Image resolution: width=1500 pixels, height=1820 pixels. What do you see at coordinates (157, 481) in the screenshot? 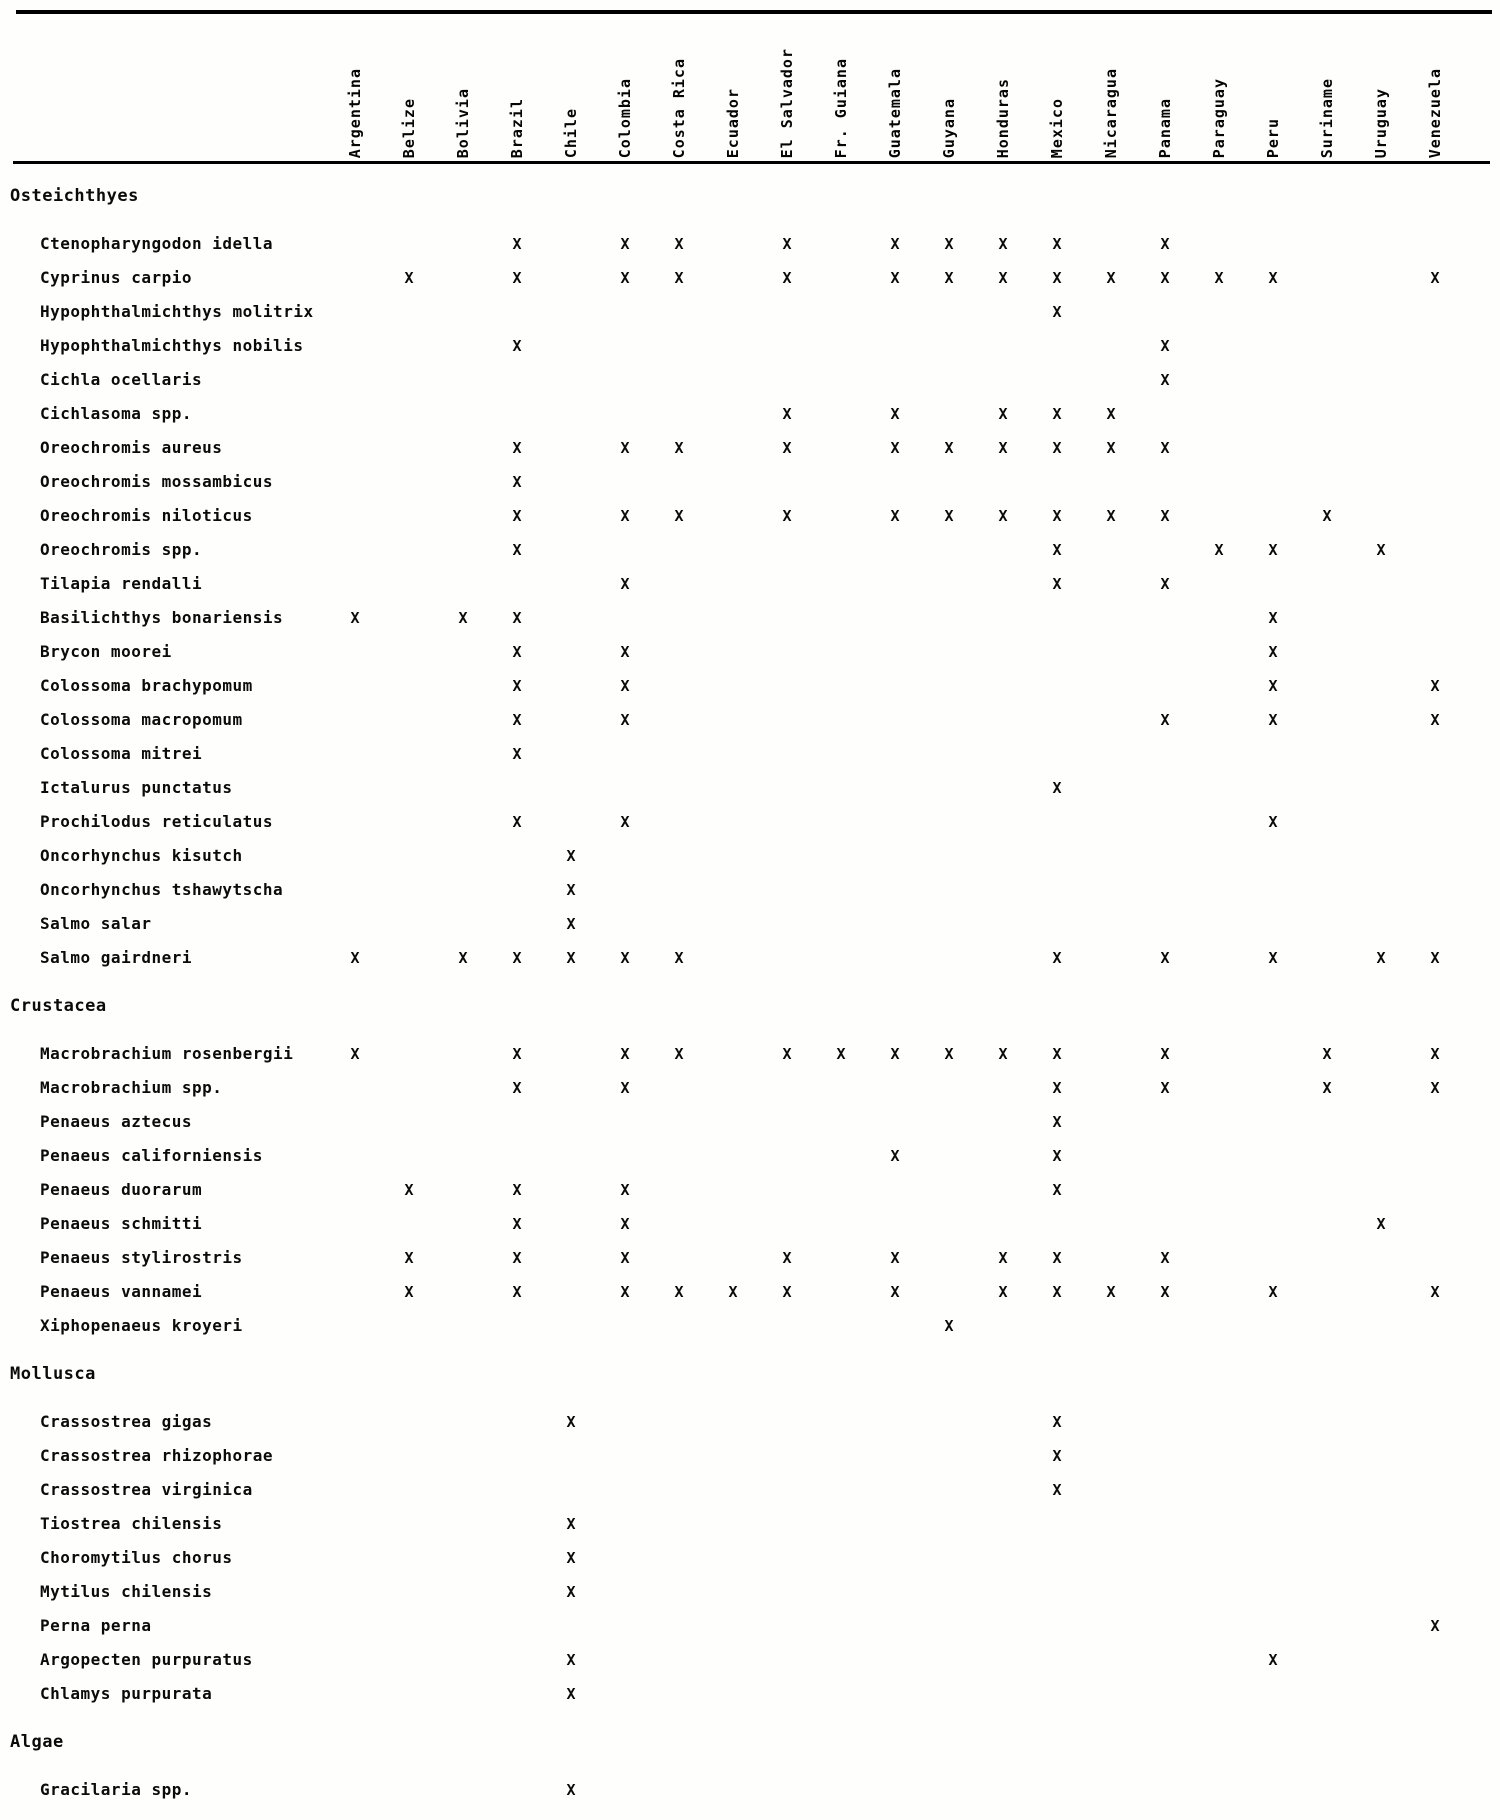
I see `species-name: Oreochromis mossambicus` at bounding box center [157, 481].